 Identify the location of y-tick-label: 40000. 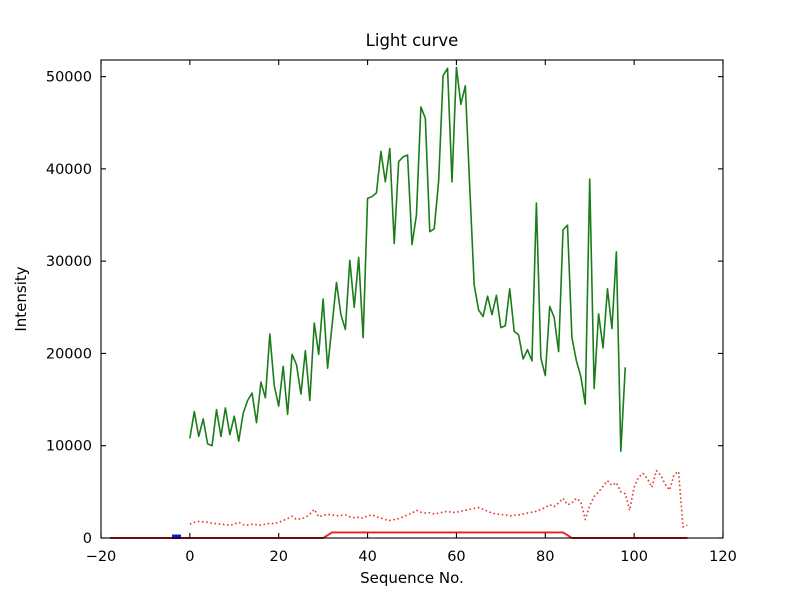
(69, 170).